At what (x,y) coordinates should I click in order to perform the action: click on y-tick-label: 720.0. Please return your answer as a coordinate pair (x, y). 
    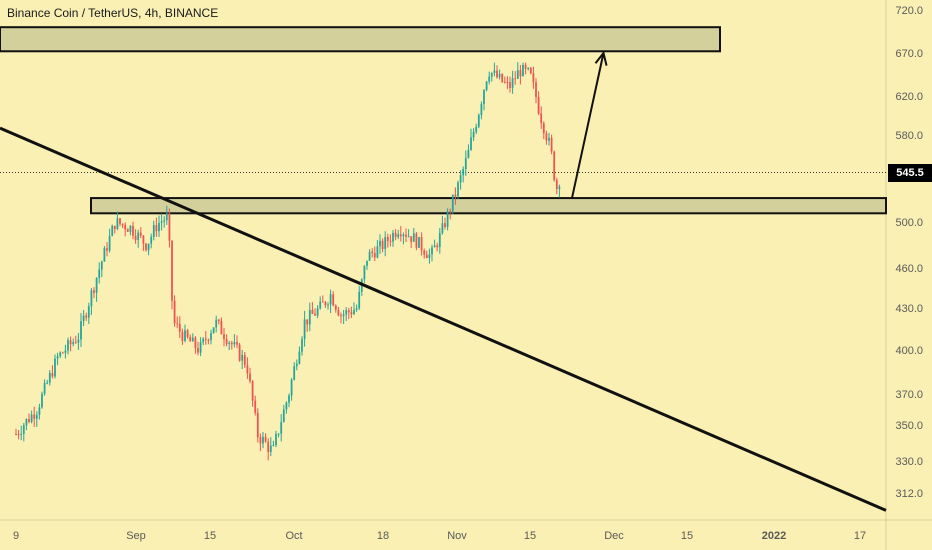
    Looking at the image, I should click on (909, 11).